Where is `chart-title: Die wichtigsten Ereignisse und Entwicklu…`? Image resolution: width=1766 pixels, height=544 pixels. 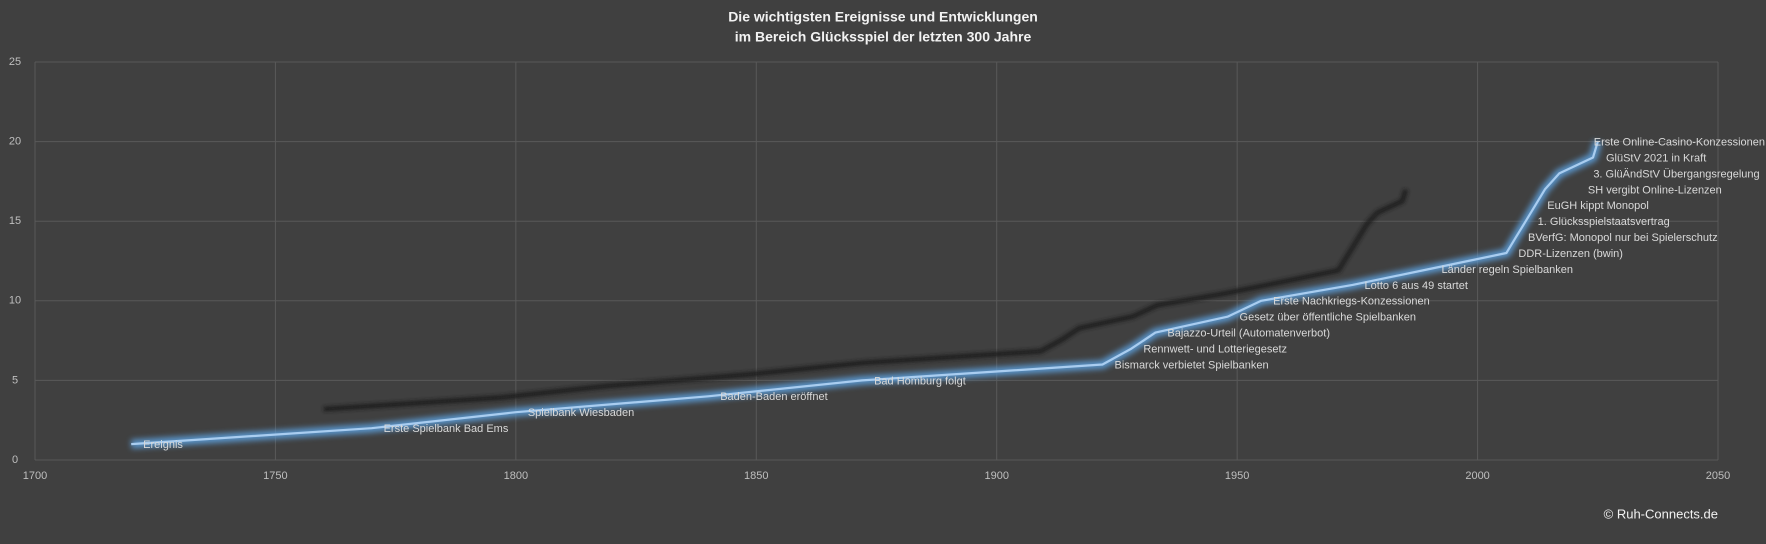
chart-title: Die wichtigsten Ereignisse und Entwicklu… is located at coordinates (883, 17).